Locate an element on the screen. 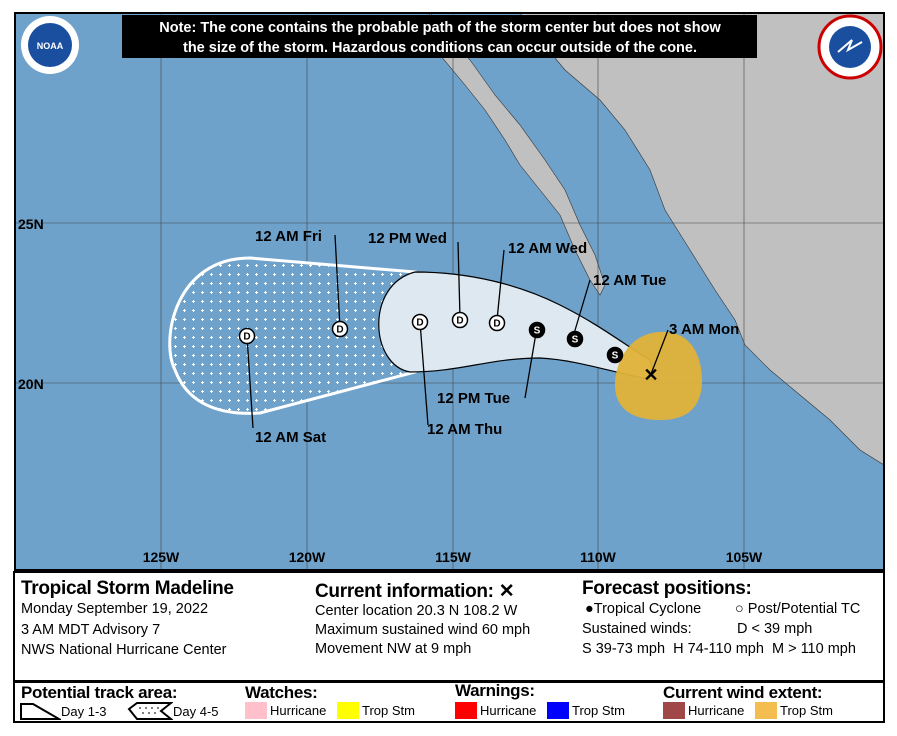  wind-extent-title: Current wind extent: is located at coordinates (743, 692).